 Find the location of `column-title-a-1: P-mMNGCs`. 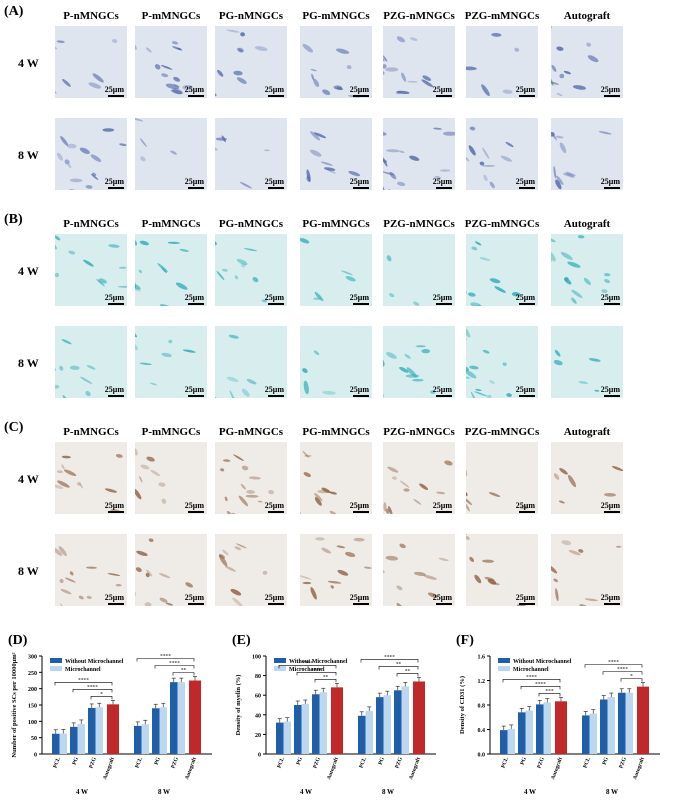

column-title-a-1: P-mMNGCs is located at coordinates (171, 16).